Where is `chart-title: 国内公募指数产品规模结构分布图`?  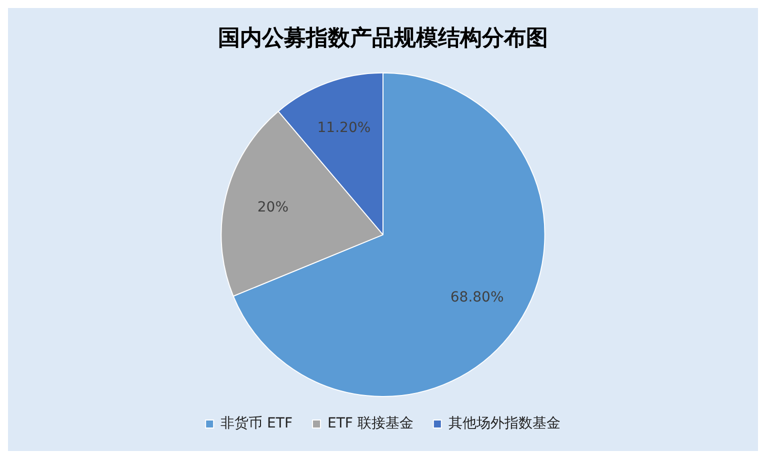 chart-title: 国内公募指数产品规模结构分布图 is located at coordinates (383, 37).